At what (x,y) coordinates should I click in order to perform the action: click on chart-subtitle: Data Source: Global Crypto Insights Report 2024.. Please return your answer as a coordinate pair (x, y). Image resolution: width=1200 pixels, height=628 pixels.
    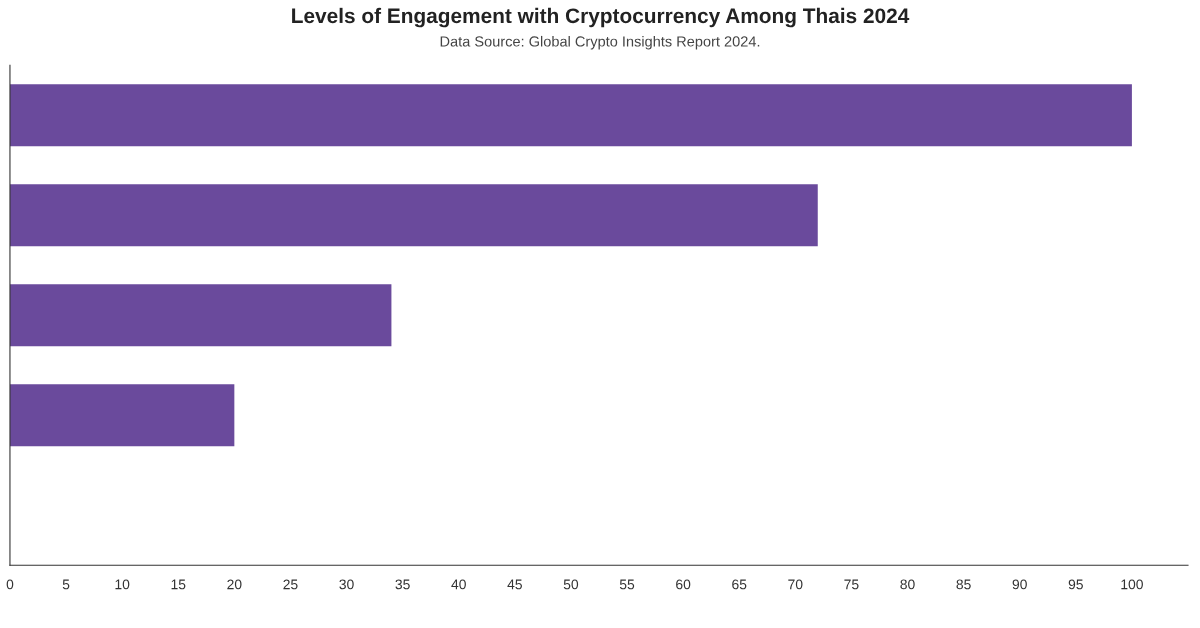
    Looking at the image, I should click on (600, 42).